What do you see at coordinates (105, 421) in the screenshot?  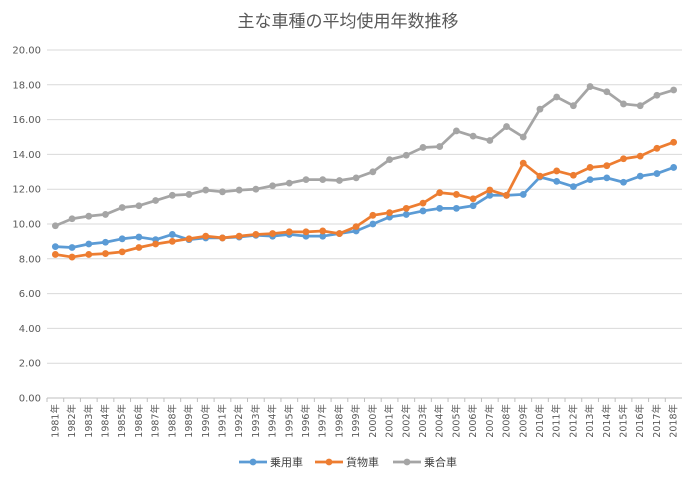 I see `x-tick-label: 1984年` at bounding box center [105, 421].